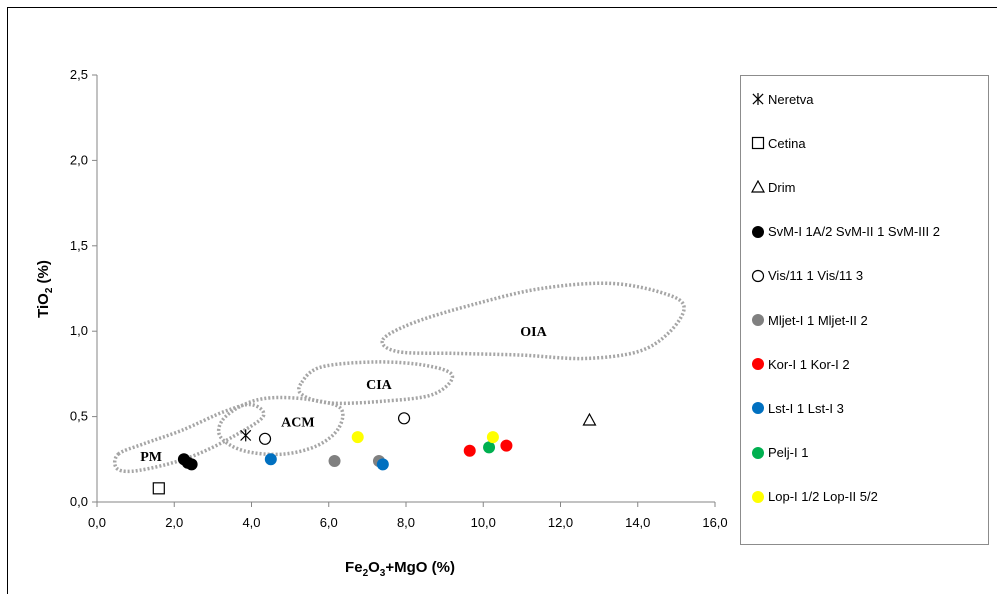 Image resolution: width=997 pixels, height=594 pixels. Describe the element at coordinates (45, 289) in the screenshot. I see `y-axis-title: TiO2 (%)` at that location.